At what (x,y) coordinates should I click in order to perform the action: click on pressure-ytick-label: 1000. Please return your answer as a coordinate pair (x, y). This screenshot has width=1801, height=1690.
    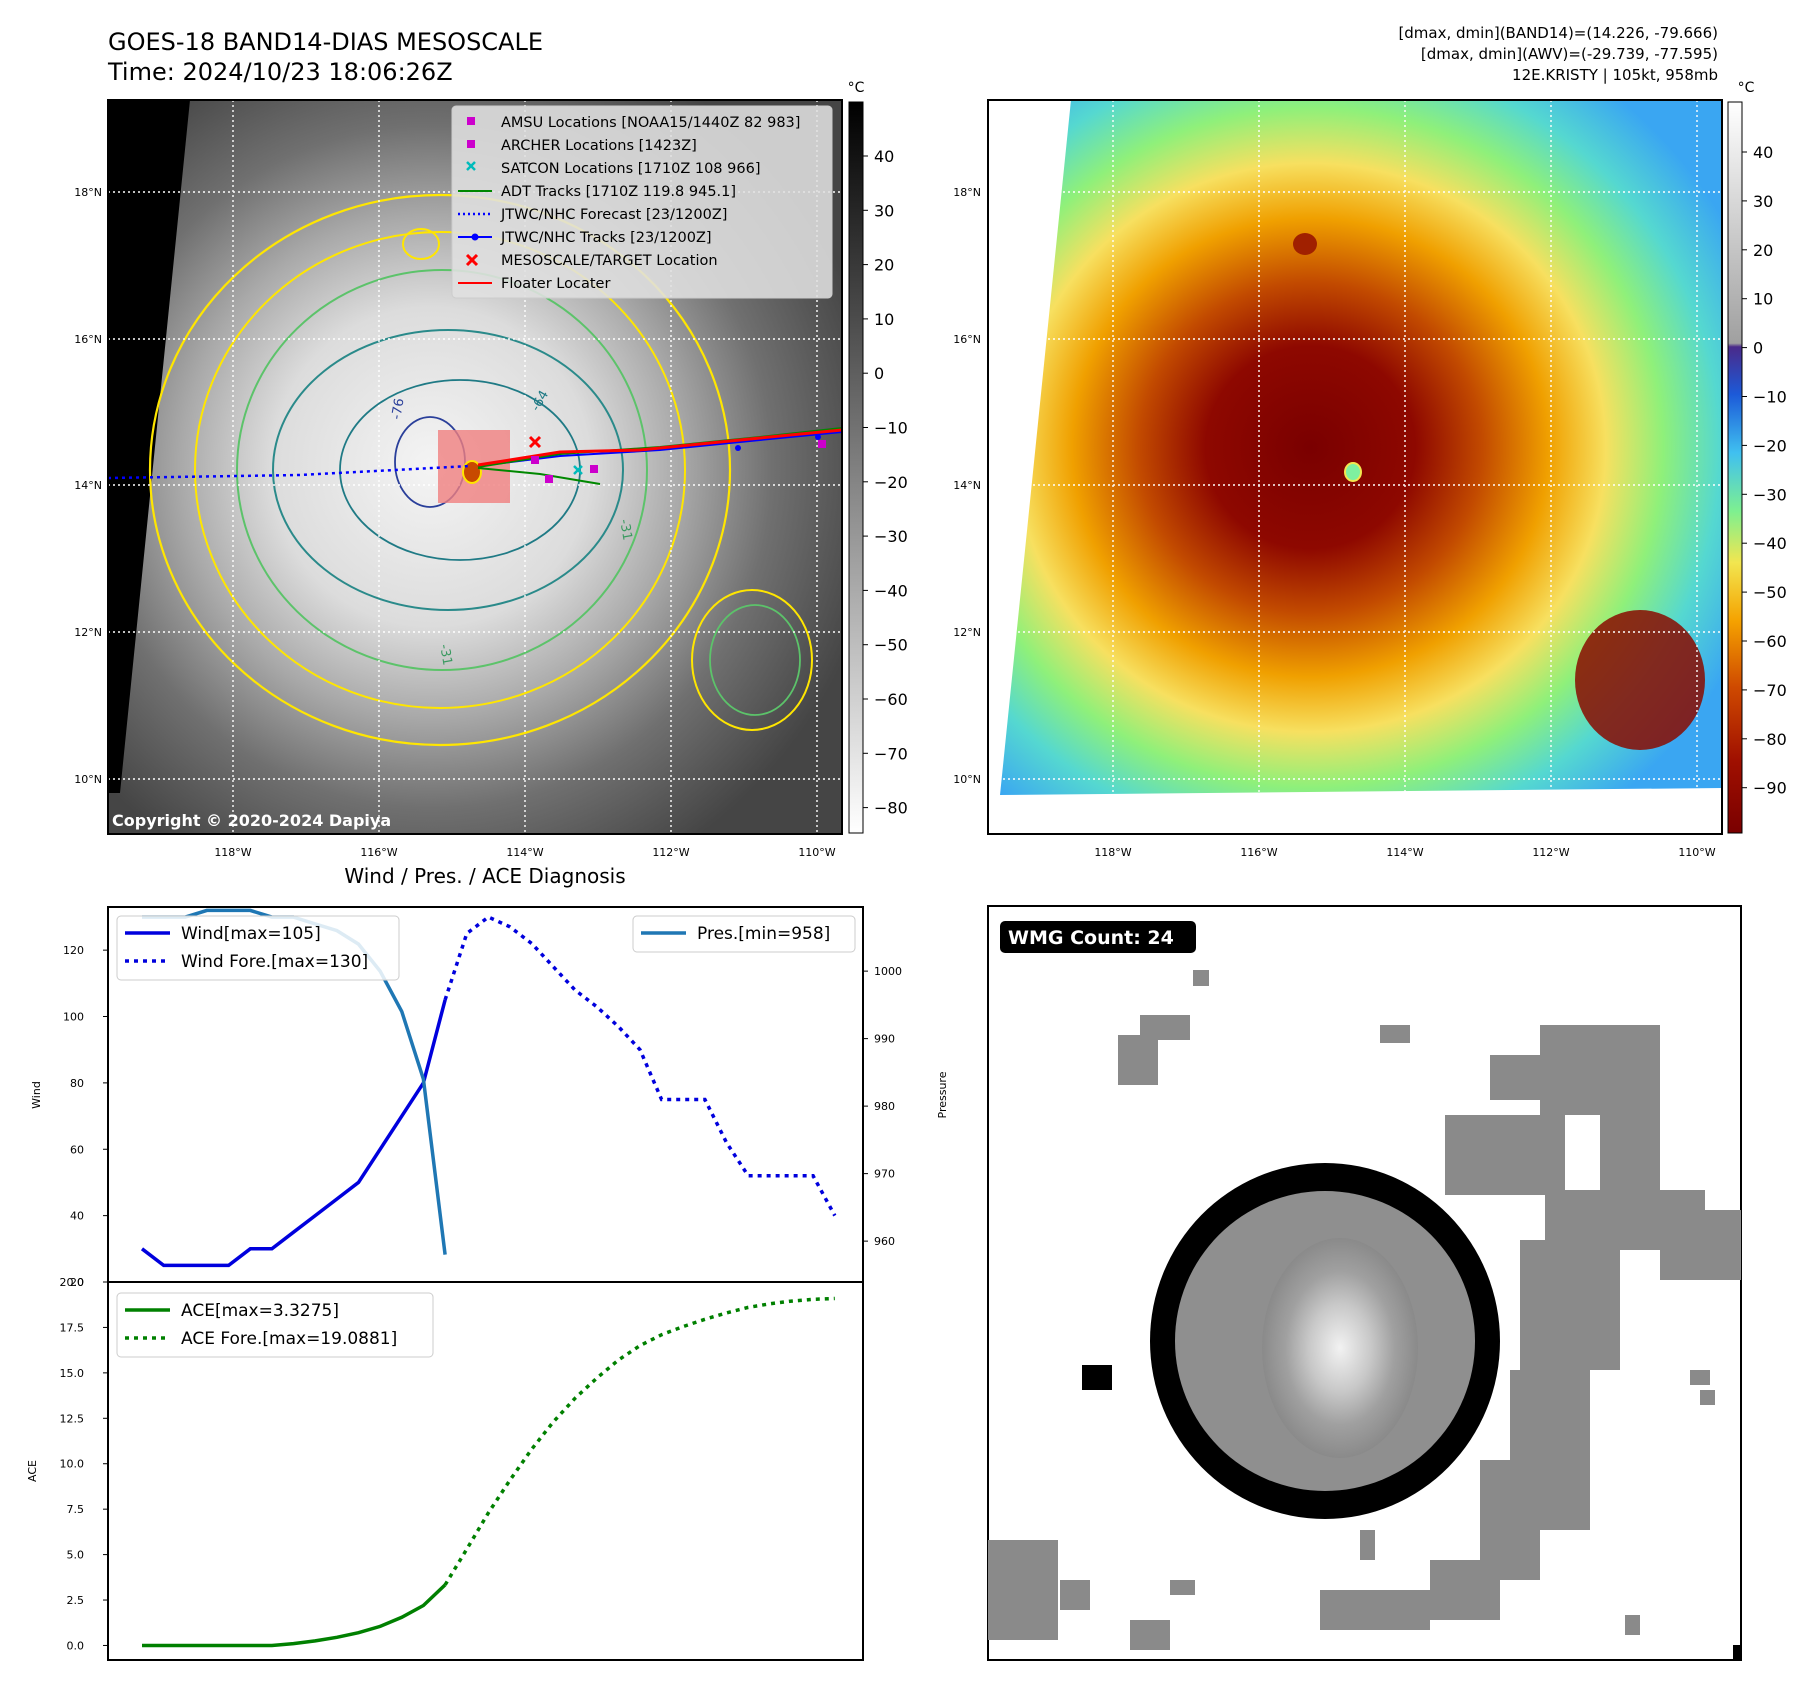
    Looking at the image, I should click on (888, 971).